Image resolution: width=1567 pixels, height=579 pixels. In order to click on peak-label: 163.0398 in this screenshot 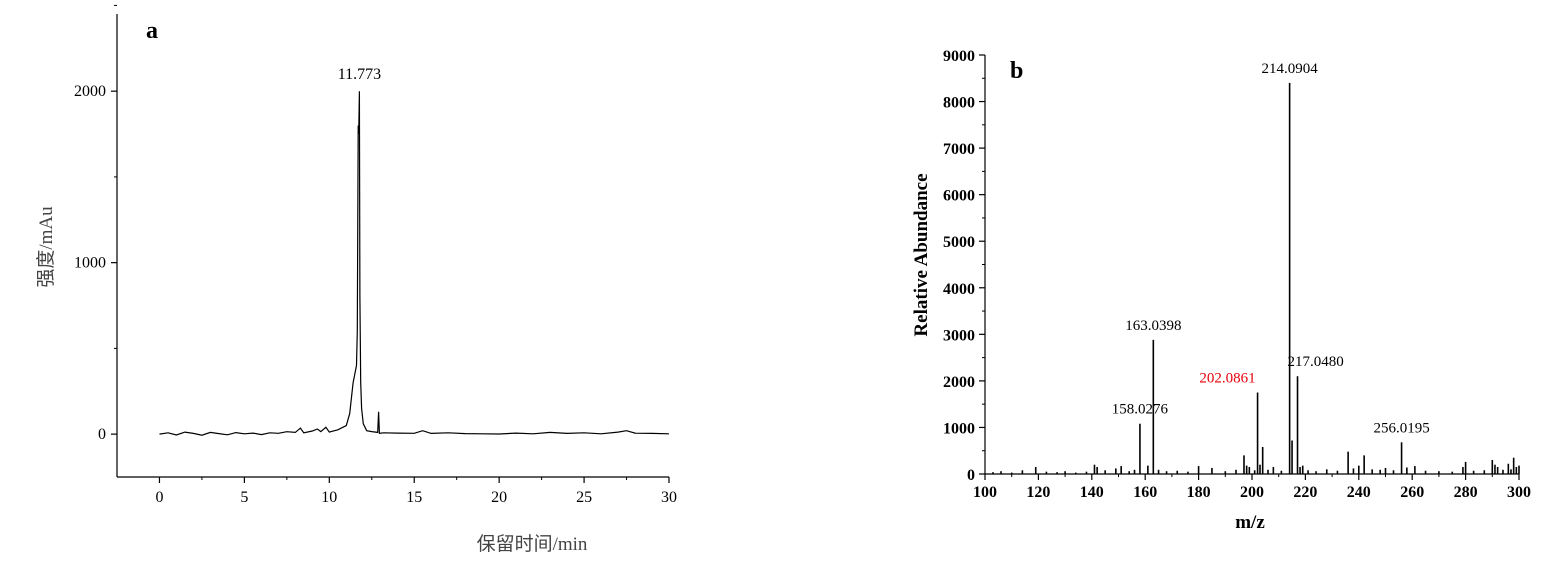, I will do `click(1153, 326)`.